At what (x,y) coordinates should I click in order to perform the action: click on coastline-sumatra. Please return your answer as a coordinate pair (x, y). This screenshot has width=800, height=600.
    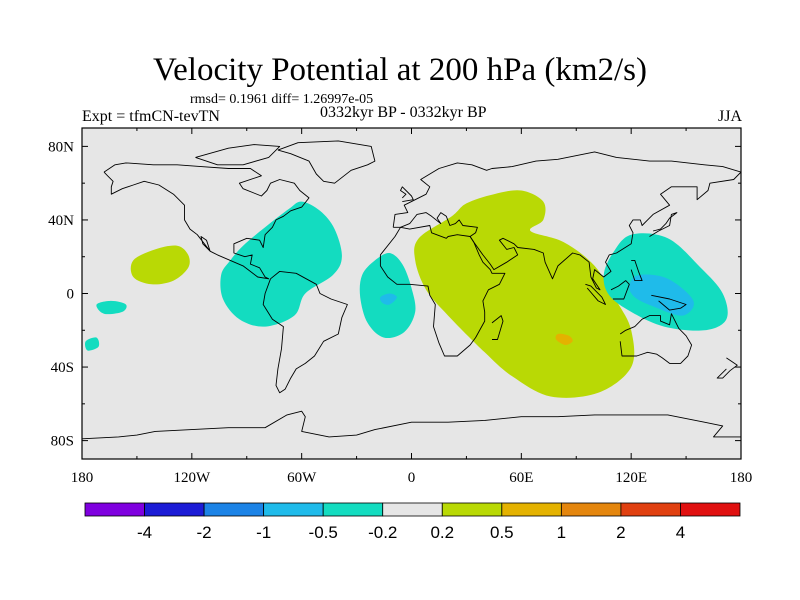
    Looking at the image, I should click on (595, 294).